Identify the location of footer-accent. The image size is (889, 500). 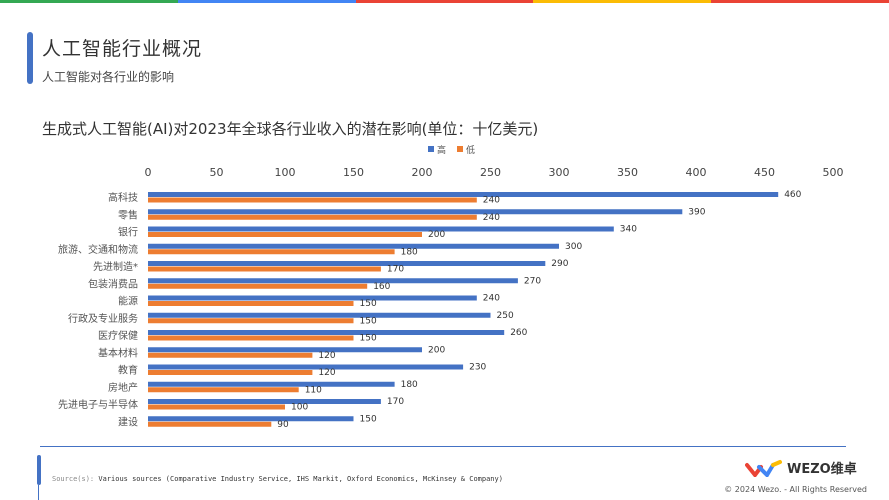
(39, 470).